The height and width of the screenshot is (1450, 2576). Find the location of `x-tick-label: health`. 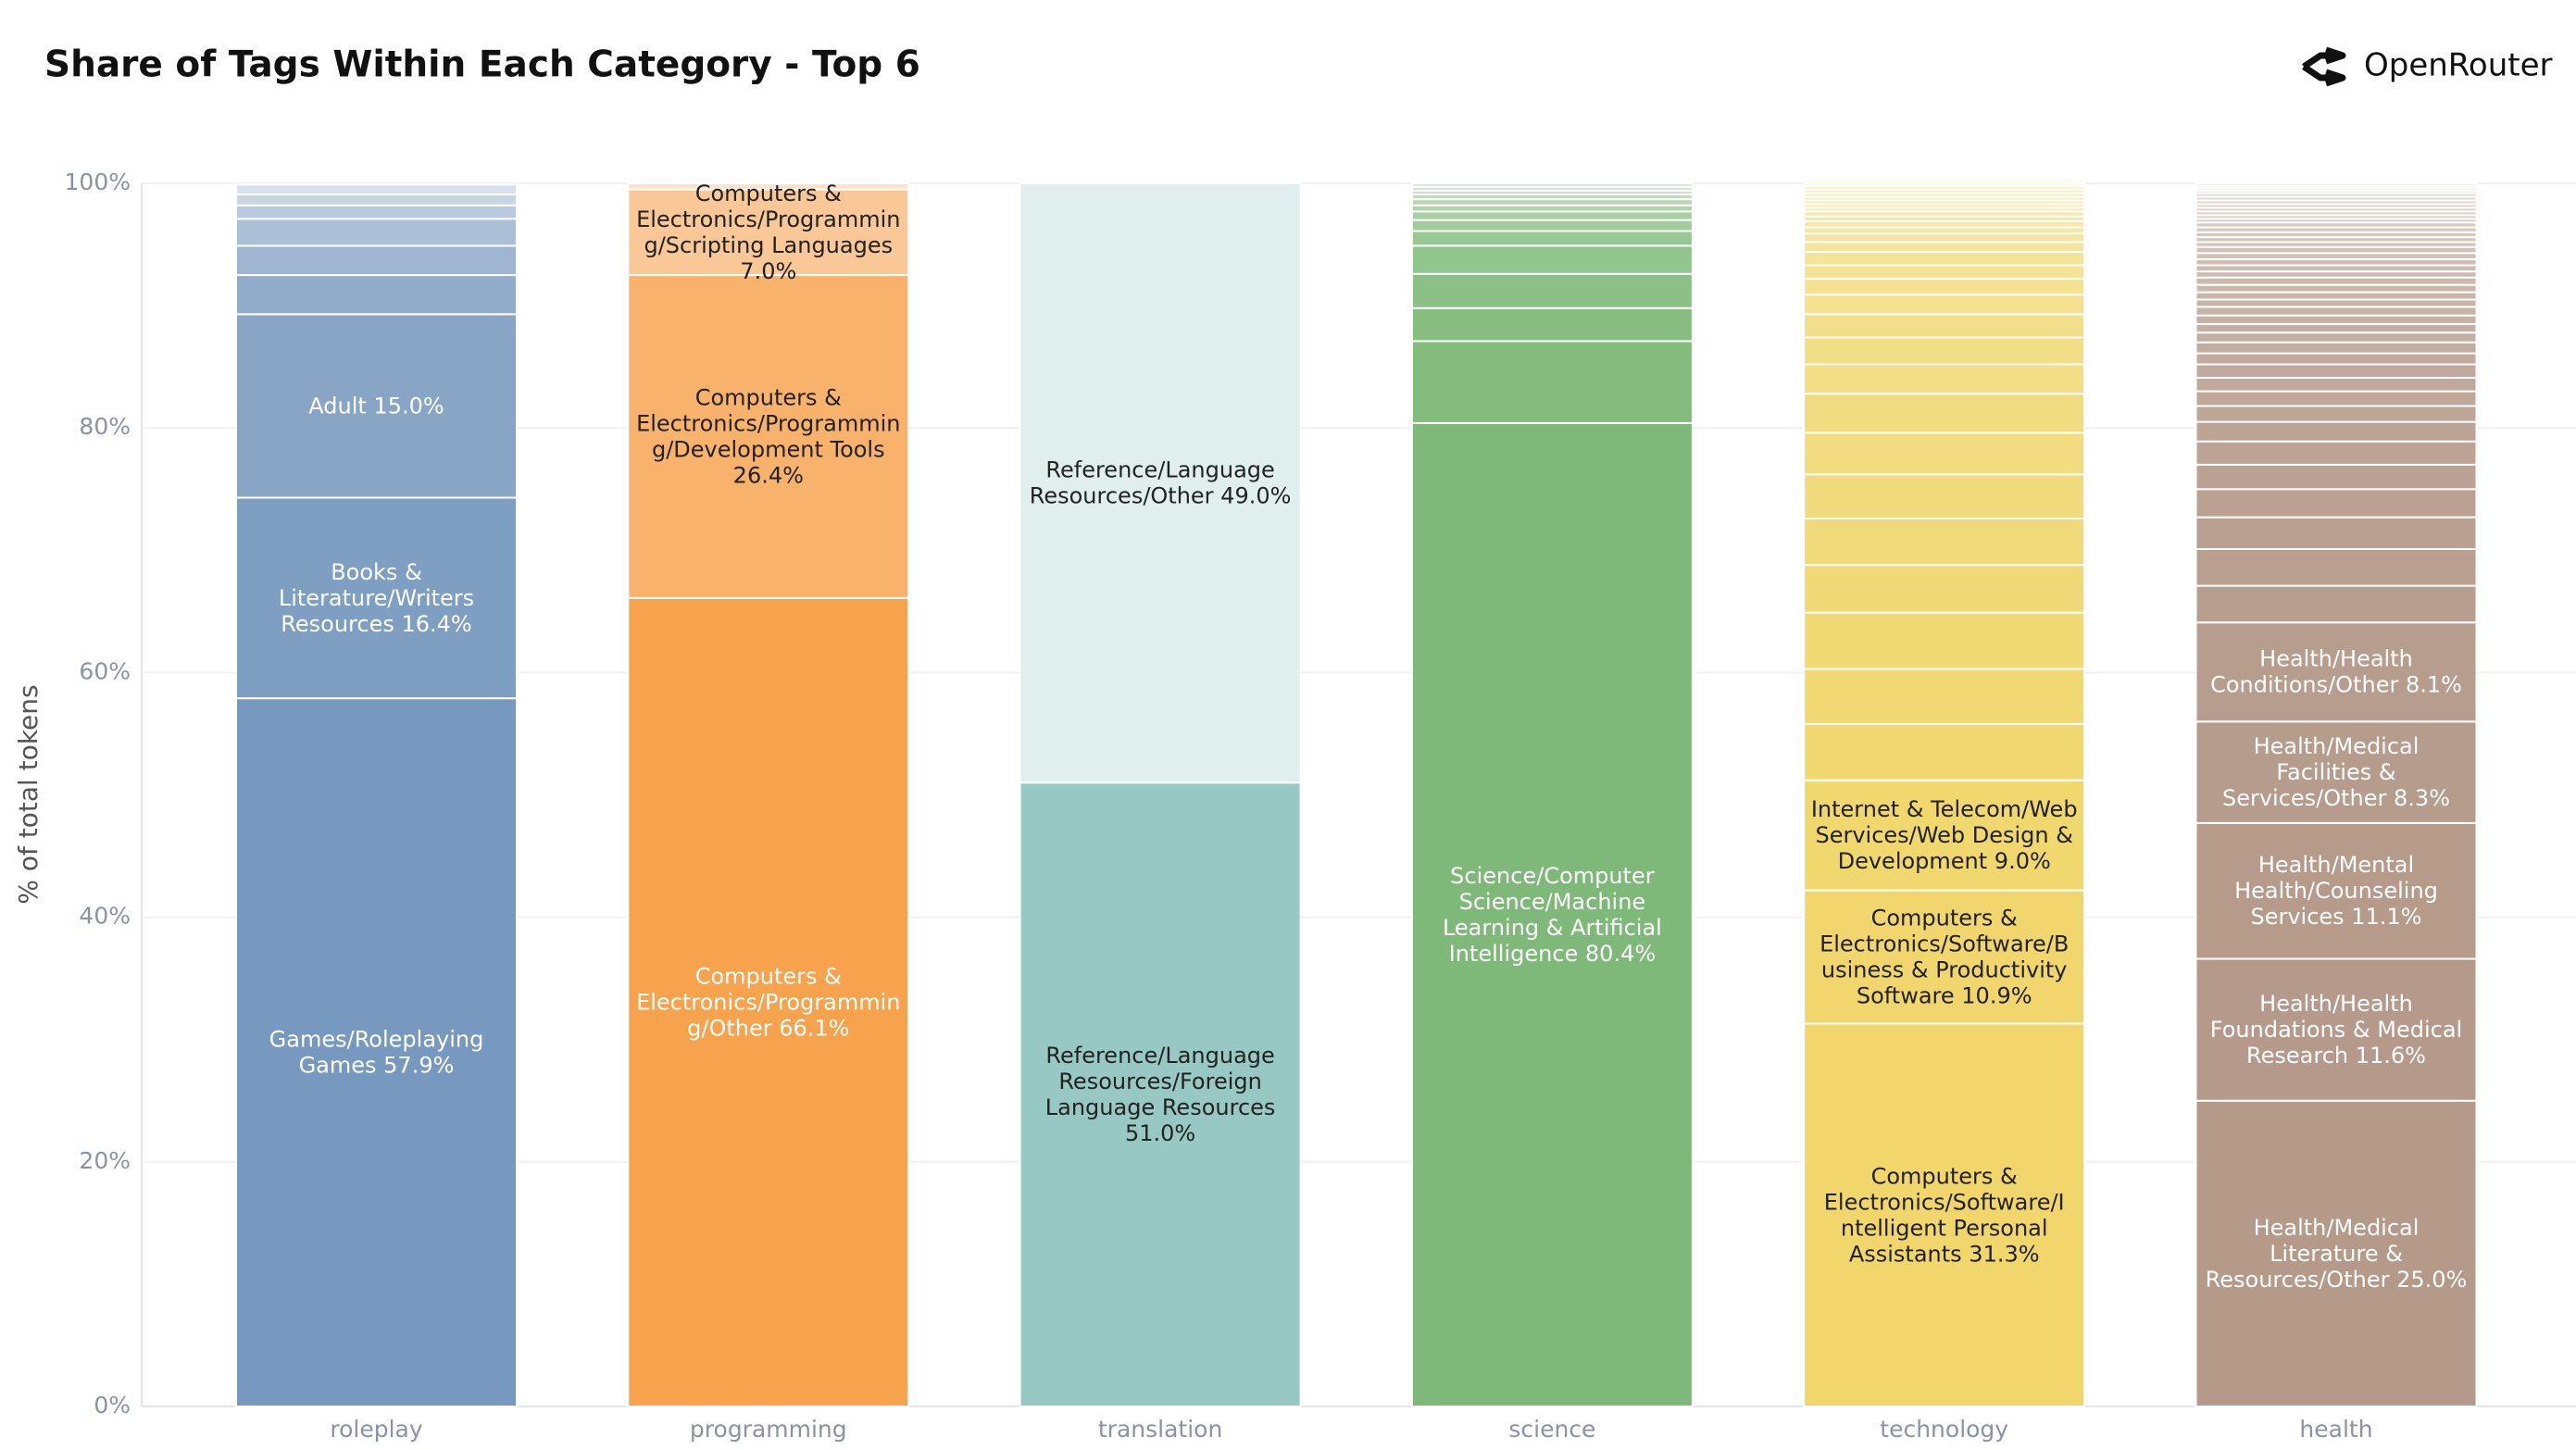

x-tick-label: health is located at coordinates (2336, 1430).